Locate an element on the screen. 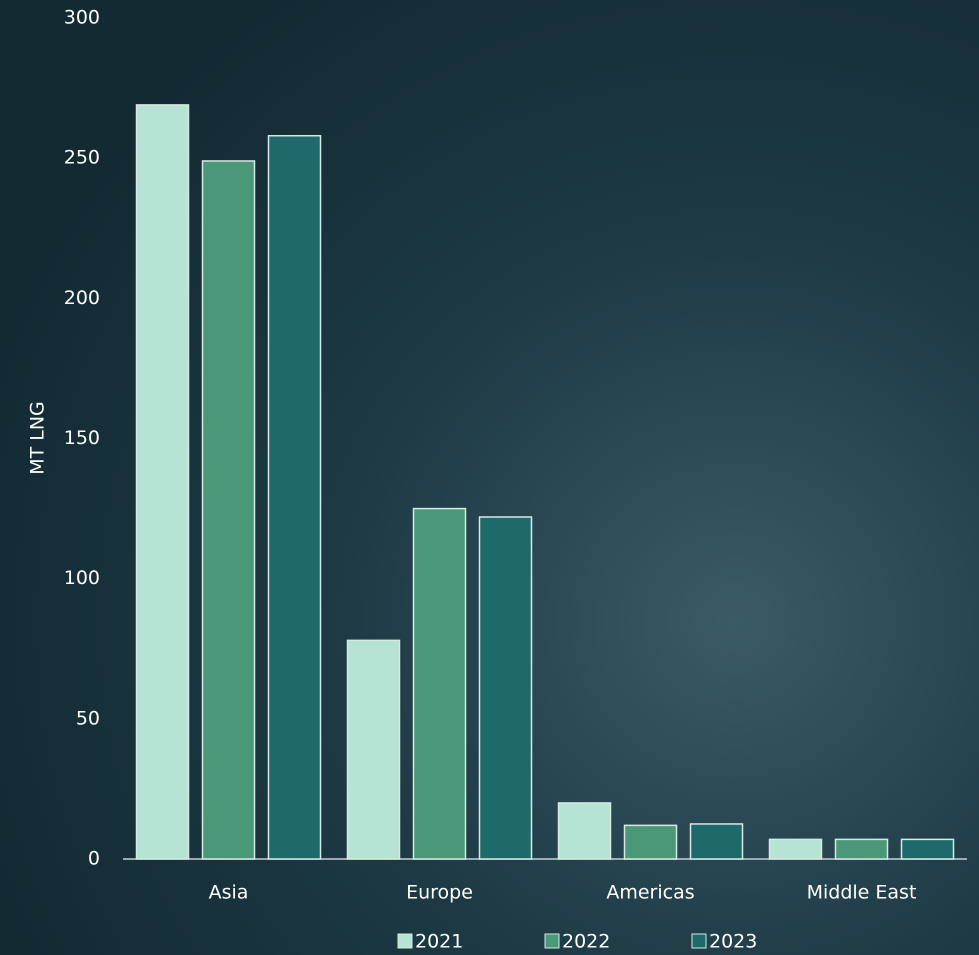 This screenshot has width=979, height=955. y-tick-label: 200 is located at coordinates (82, 298).